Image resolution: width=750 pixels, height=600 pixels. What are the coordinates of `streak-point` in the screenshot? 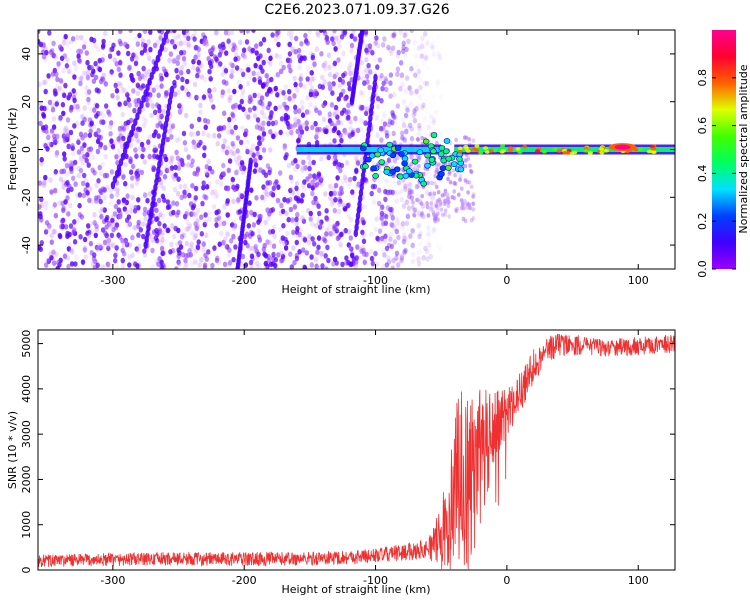 It's located at (143, 99).